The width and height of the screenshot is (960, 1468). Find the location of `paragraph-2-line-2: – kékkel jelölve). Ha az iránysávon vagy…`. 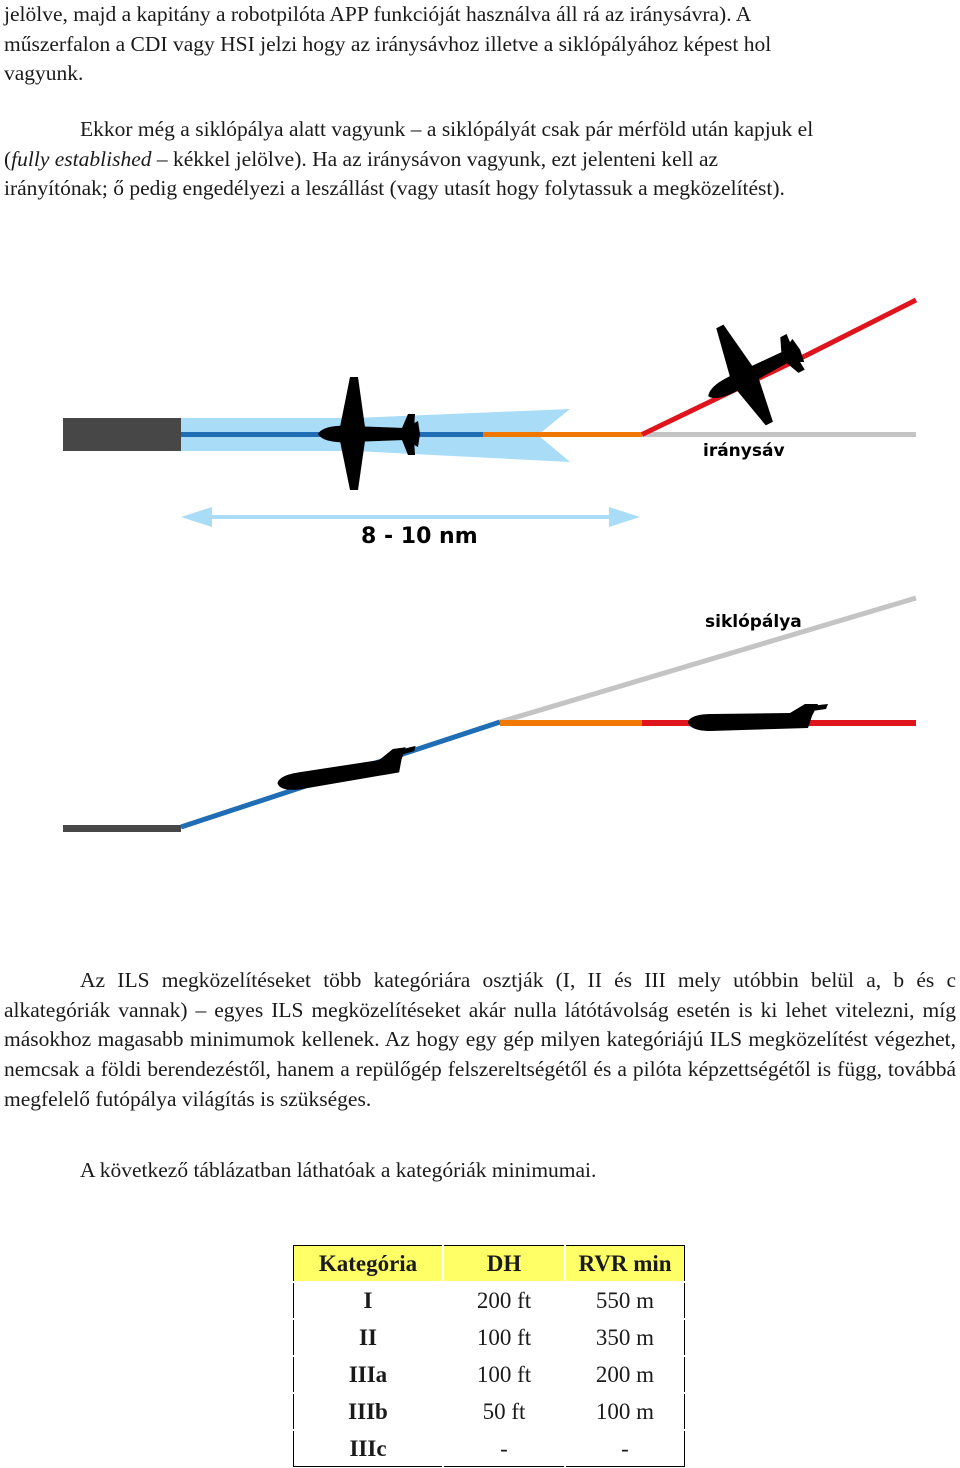

paragraph-2-line-2: – kékkel jelölve). Ha az iránysávon vagy… is located at coordinates (435, 158).